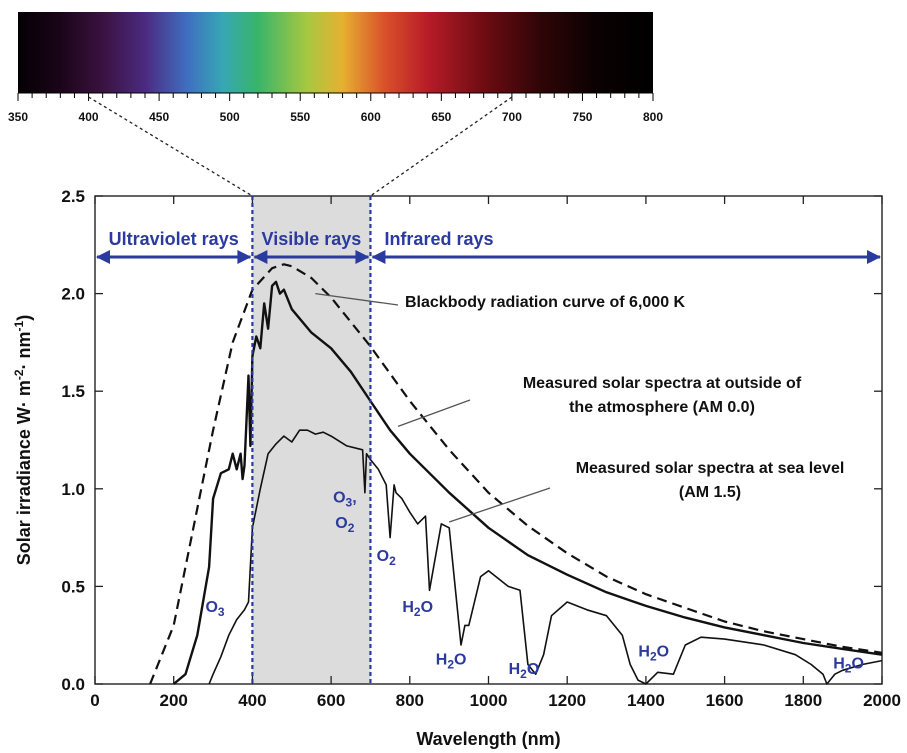 This screenshot has height=753, width=907. What do you see at coordinates (331, 700) in the screenshot?
I see `x-tick-label: 600` at bounding box center [331, 700].